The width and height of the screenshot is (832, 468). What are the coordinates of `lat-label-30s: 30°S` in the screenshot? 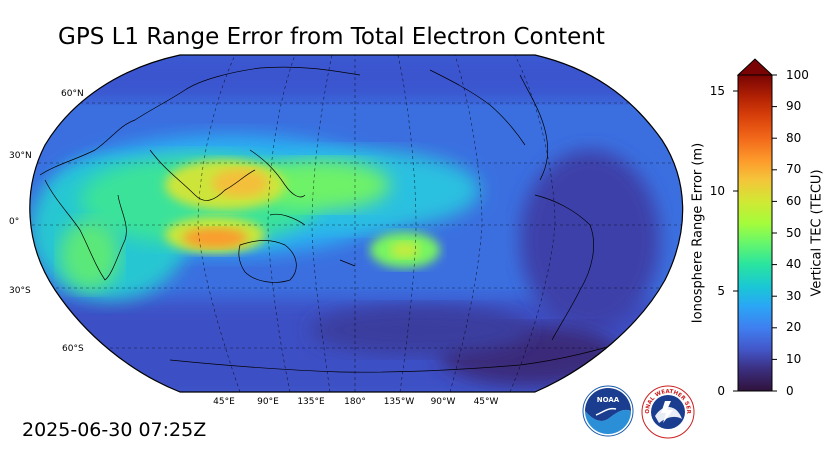 It's located at (20, 291).